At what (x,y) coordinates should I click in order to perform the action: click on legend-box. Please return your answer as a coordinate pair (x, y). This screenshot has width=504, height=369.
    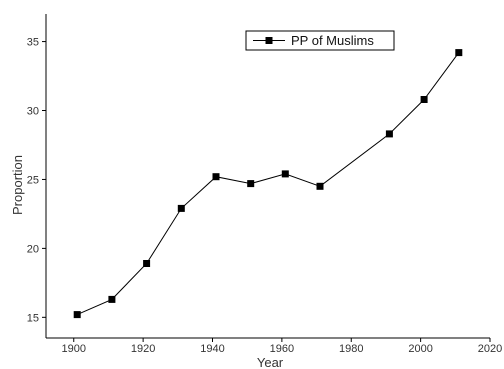
    Looking at the image, I should click on (320, 40).